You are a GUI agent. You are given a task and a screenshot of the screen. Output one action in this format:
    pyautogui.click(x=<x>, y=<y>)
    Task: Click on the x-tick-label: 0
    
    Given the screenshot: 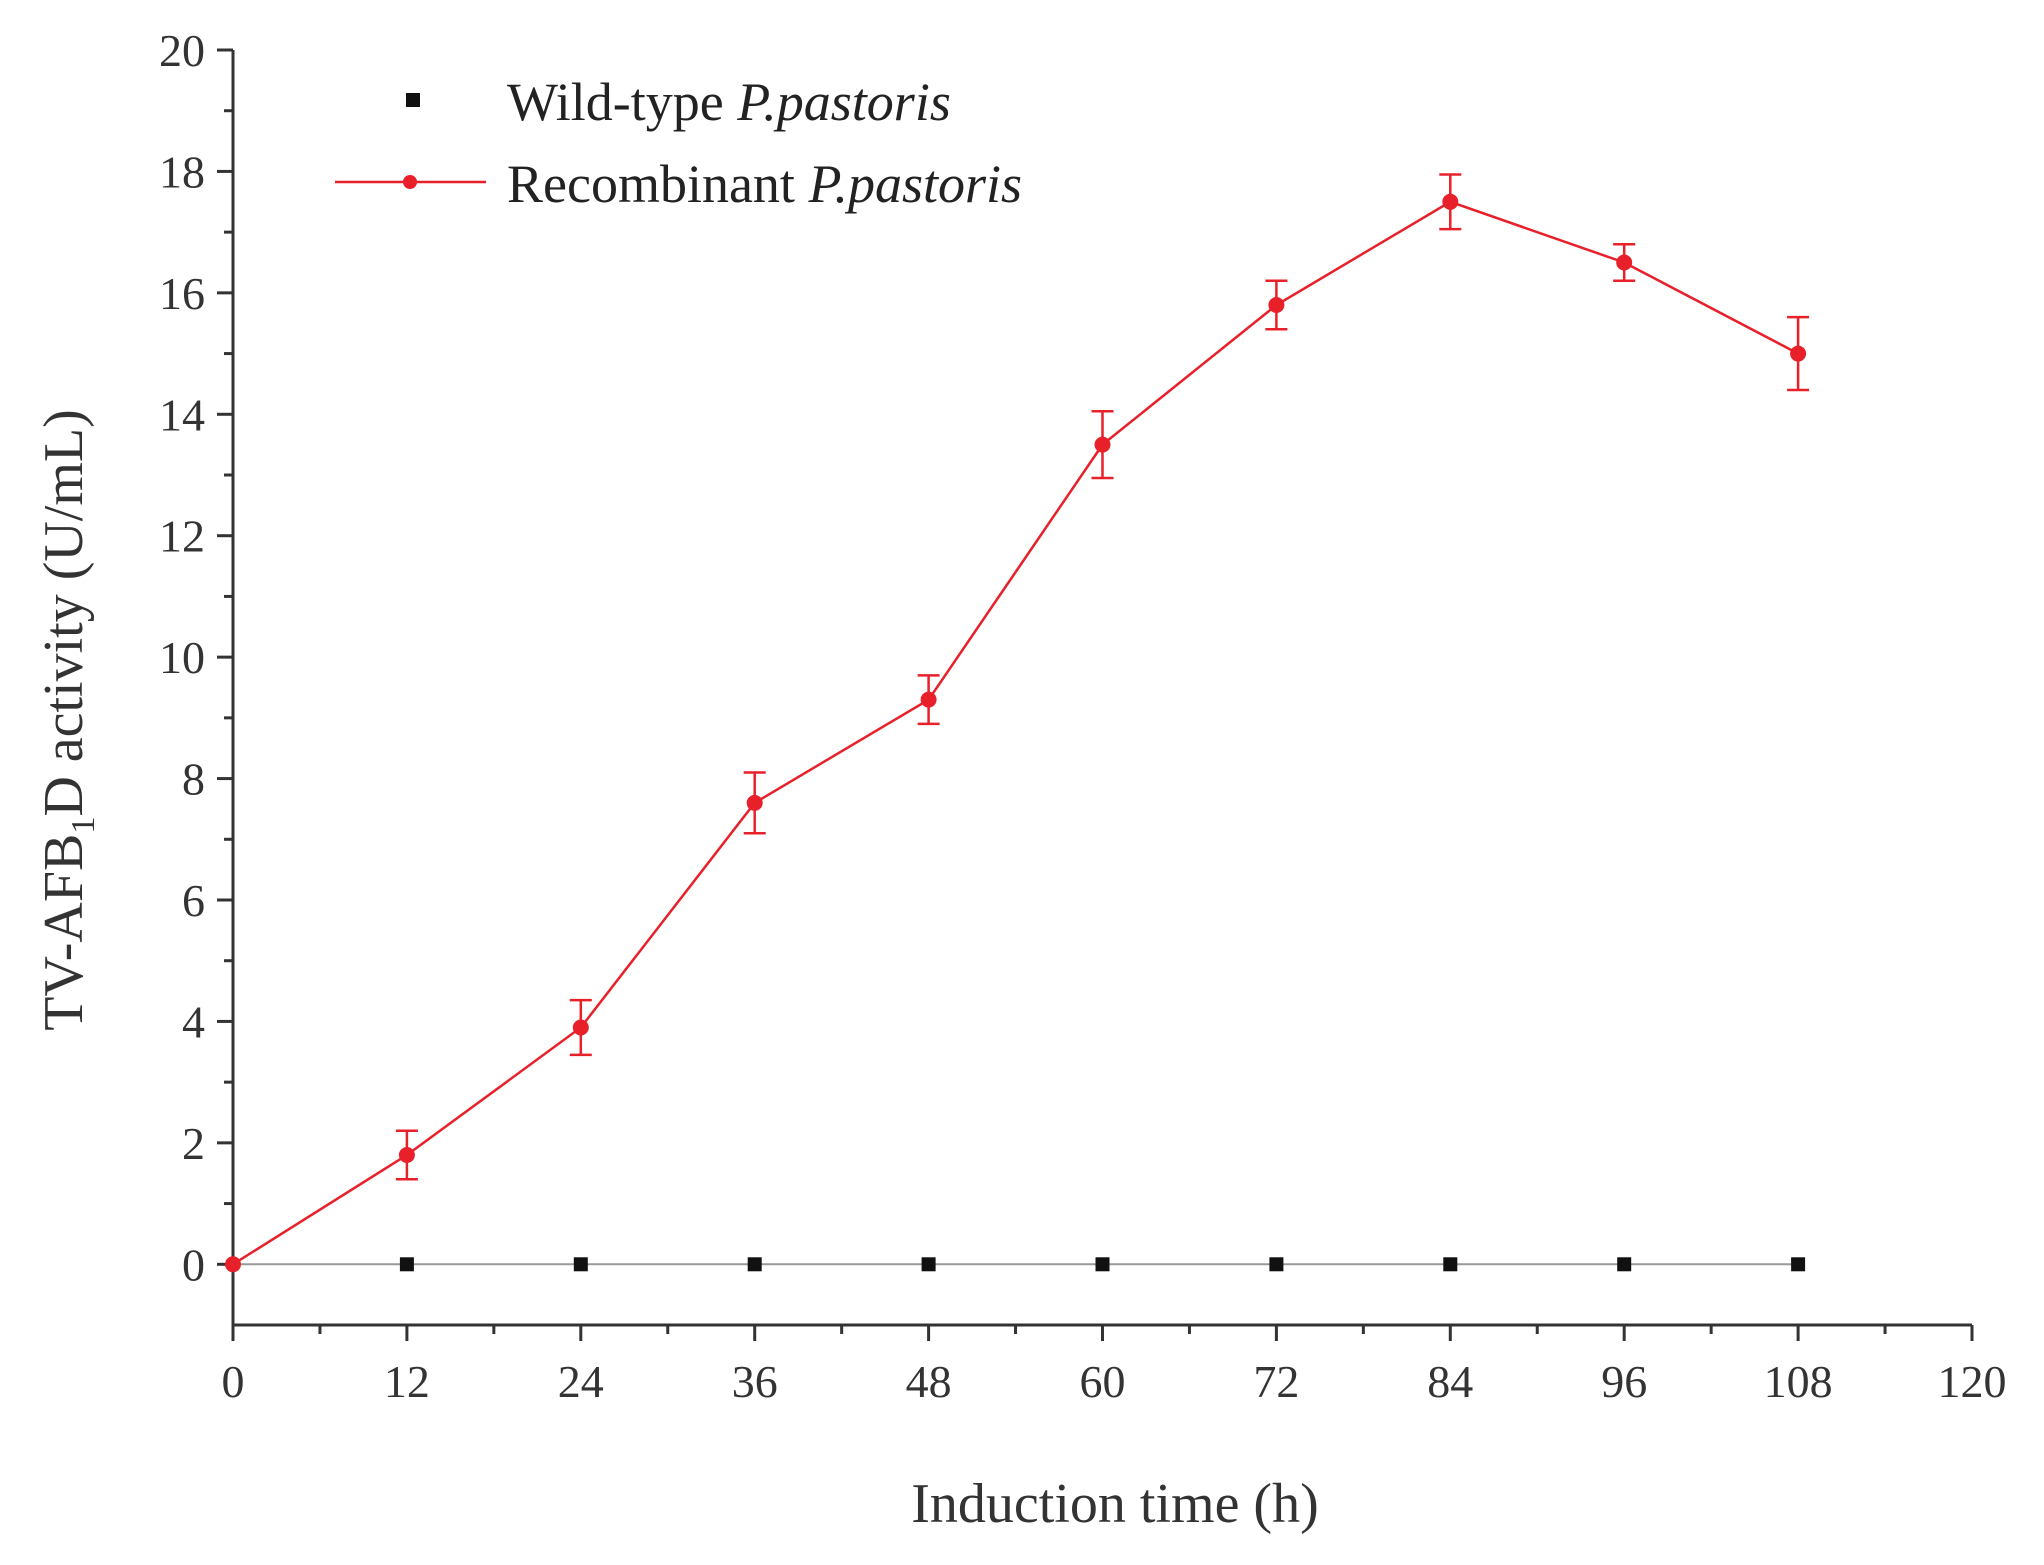 What is the action you would take?
    pyautogui.click(x=233, y=1381)
    